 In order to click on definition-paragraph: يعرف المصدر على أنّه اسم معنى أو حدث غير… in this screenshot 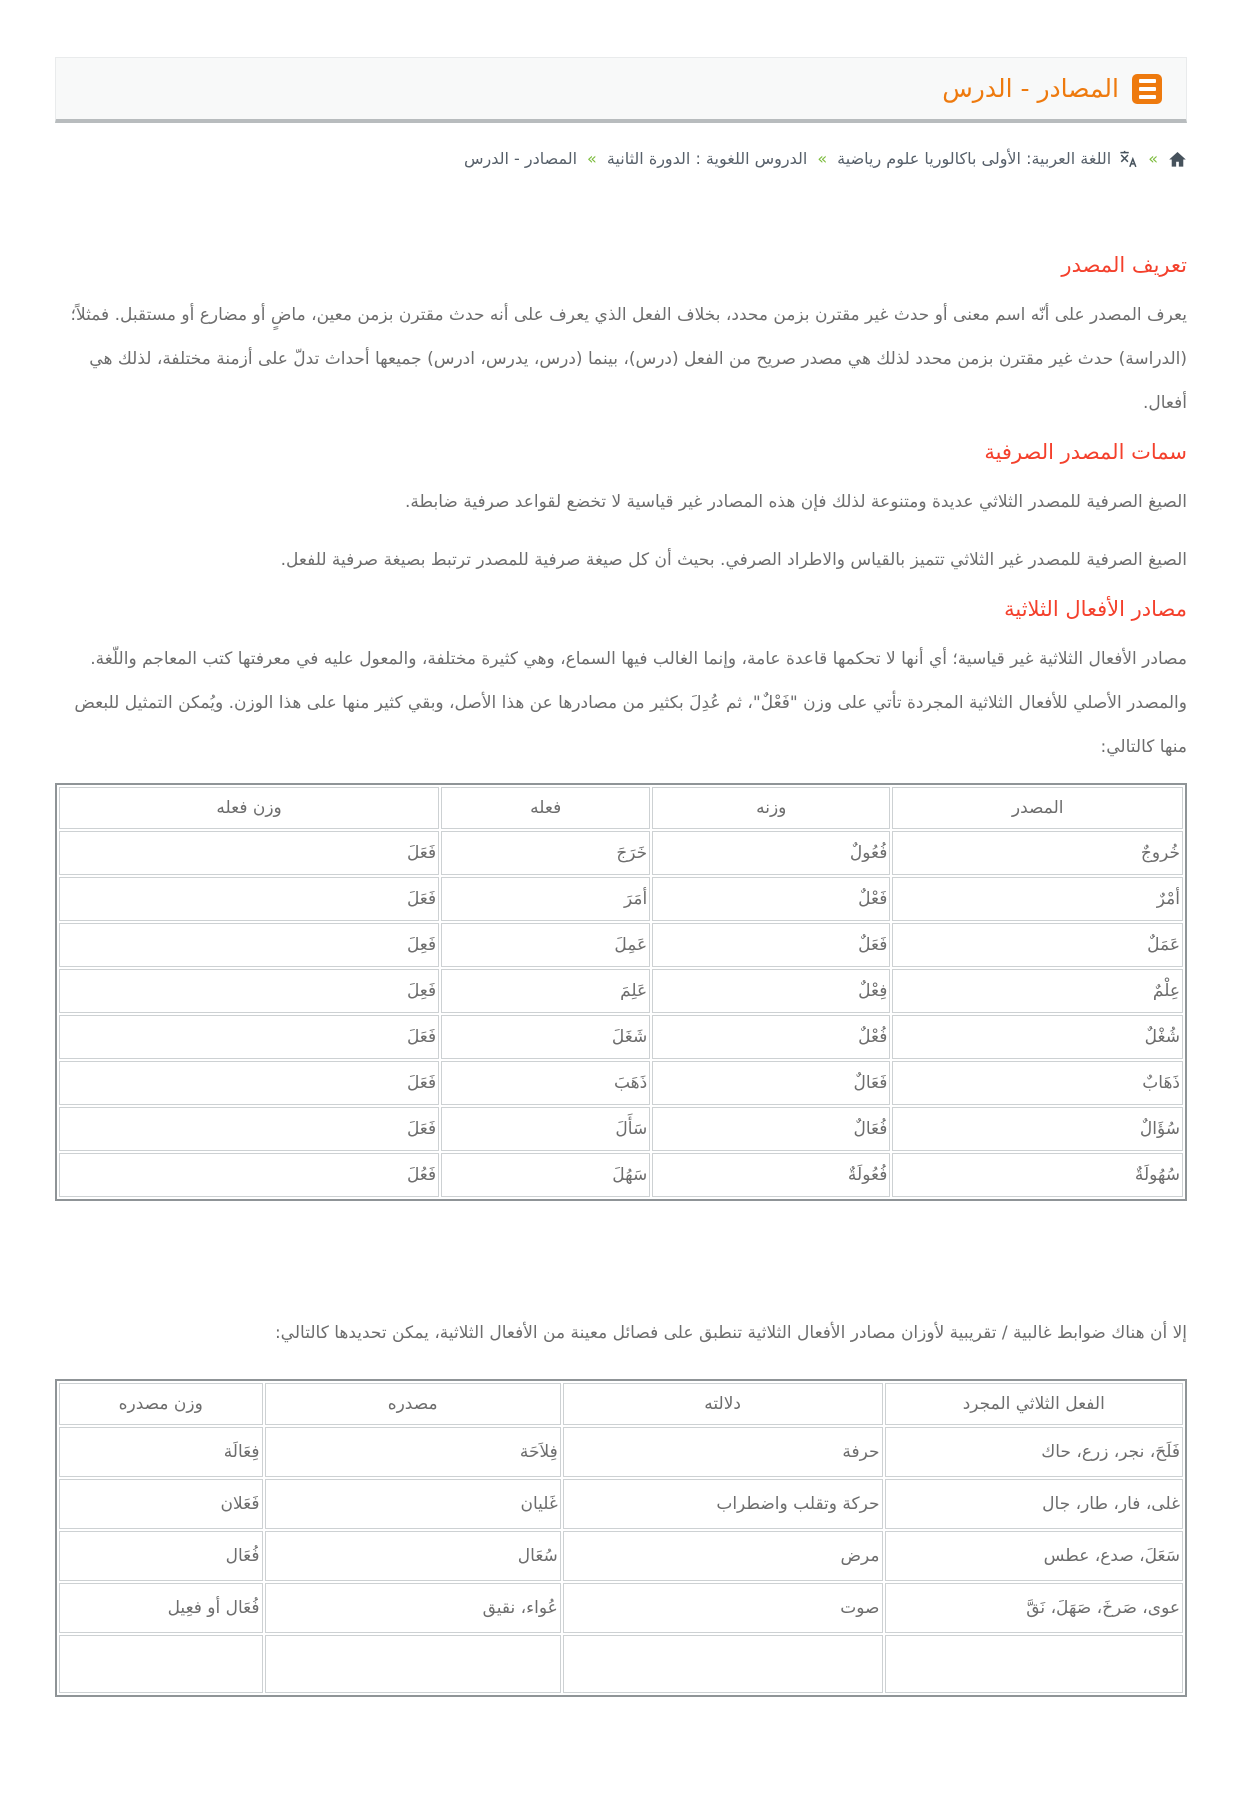, I will do `click(628, 359)`.